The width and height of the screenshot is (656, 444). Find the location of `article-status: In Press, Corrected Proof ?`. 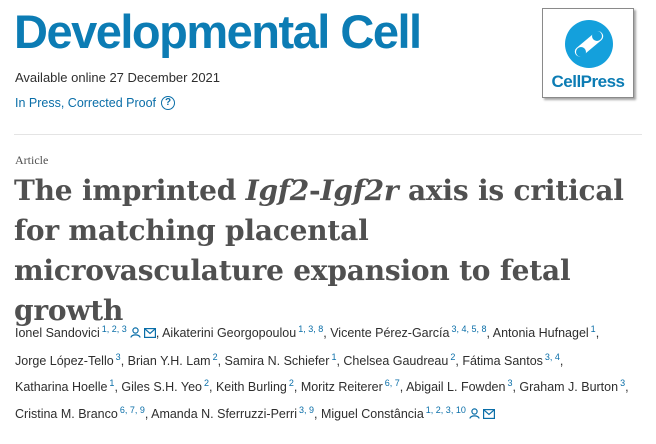

article-status: In Press, Corrected Proof ? is located at coordinates (95, 103).